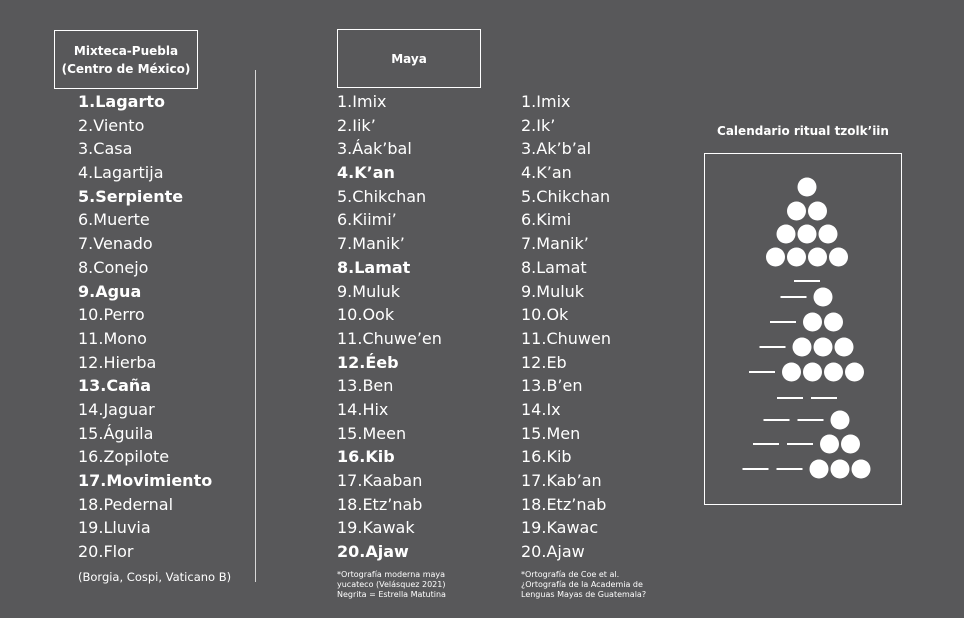  What do you see at coordinates (112, 338) in the screenshot?
I see `mixteca-day-11: 11.Mono` at bounding box center [112, 338].